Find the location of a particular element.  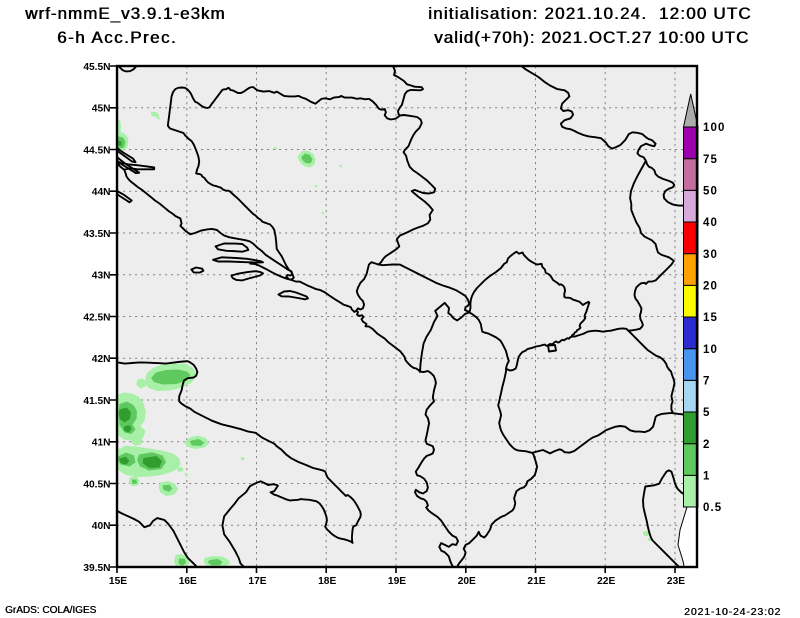

svg-text: 40 is located at coordinates (710, 223).